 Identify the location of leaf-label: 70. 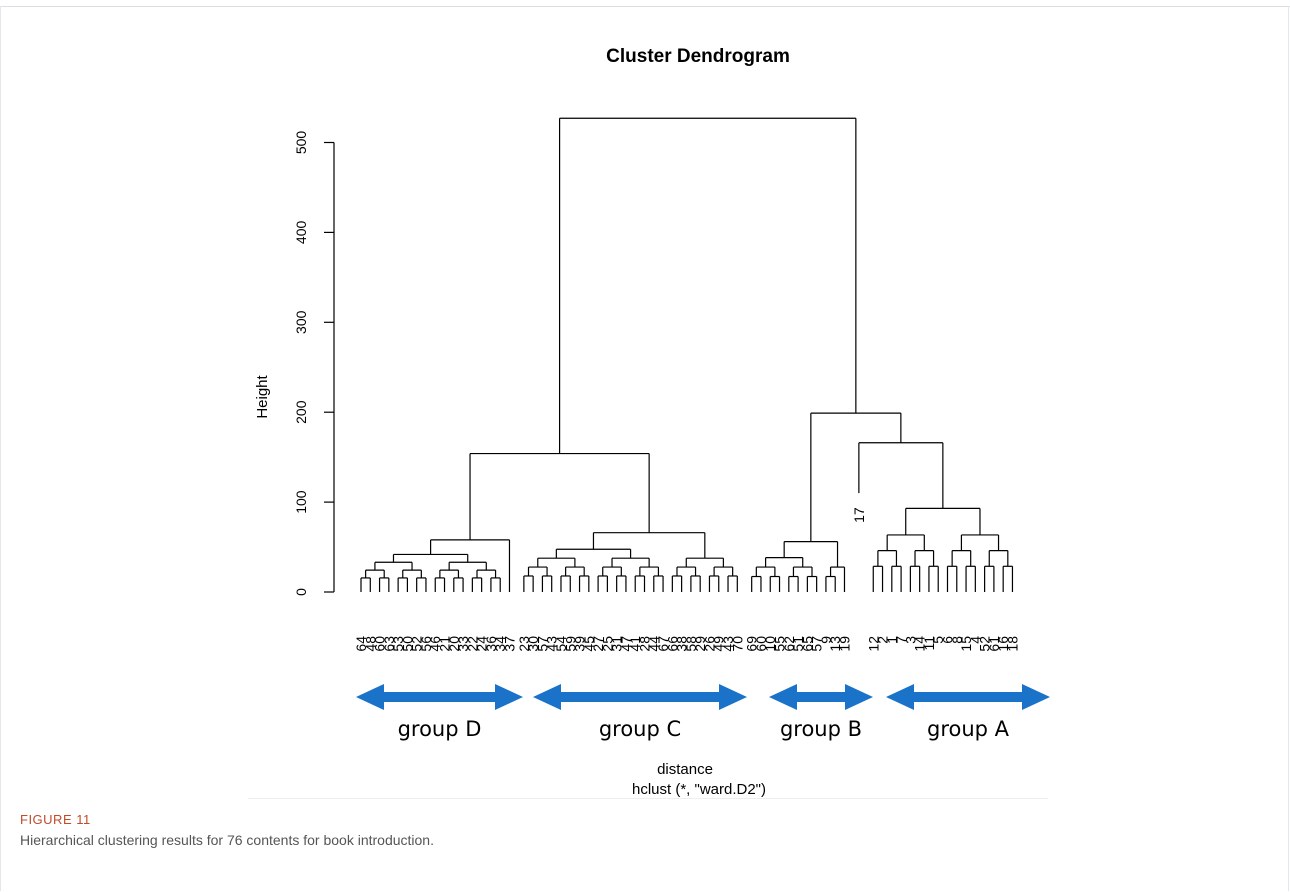
(737, 644).